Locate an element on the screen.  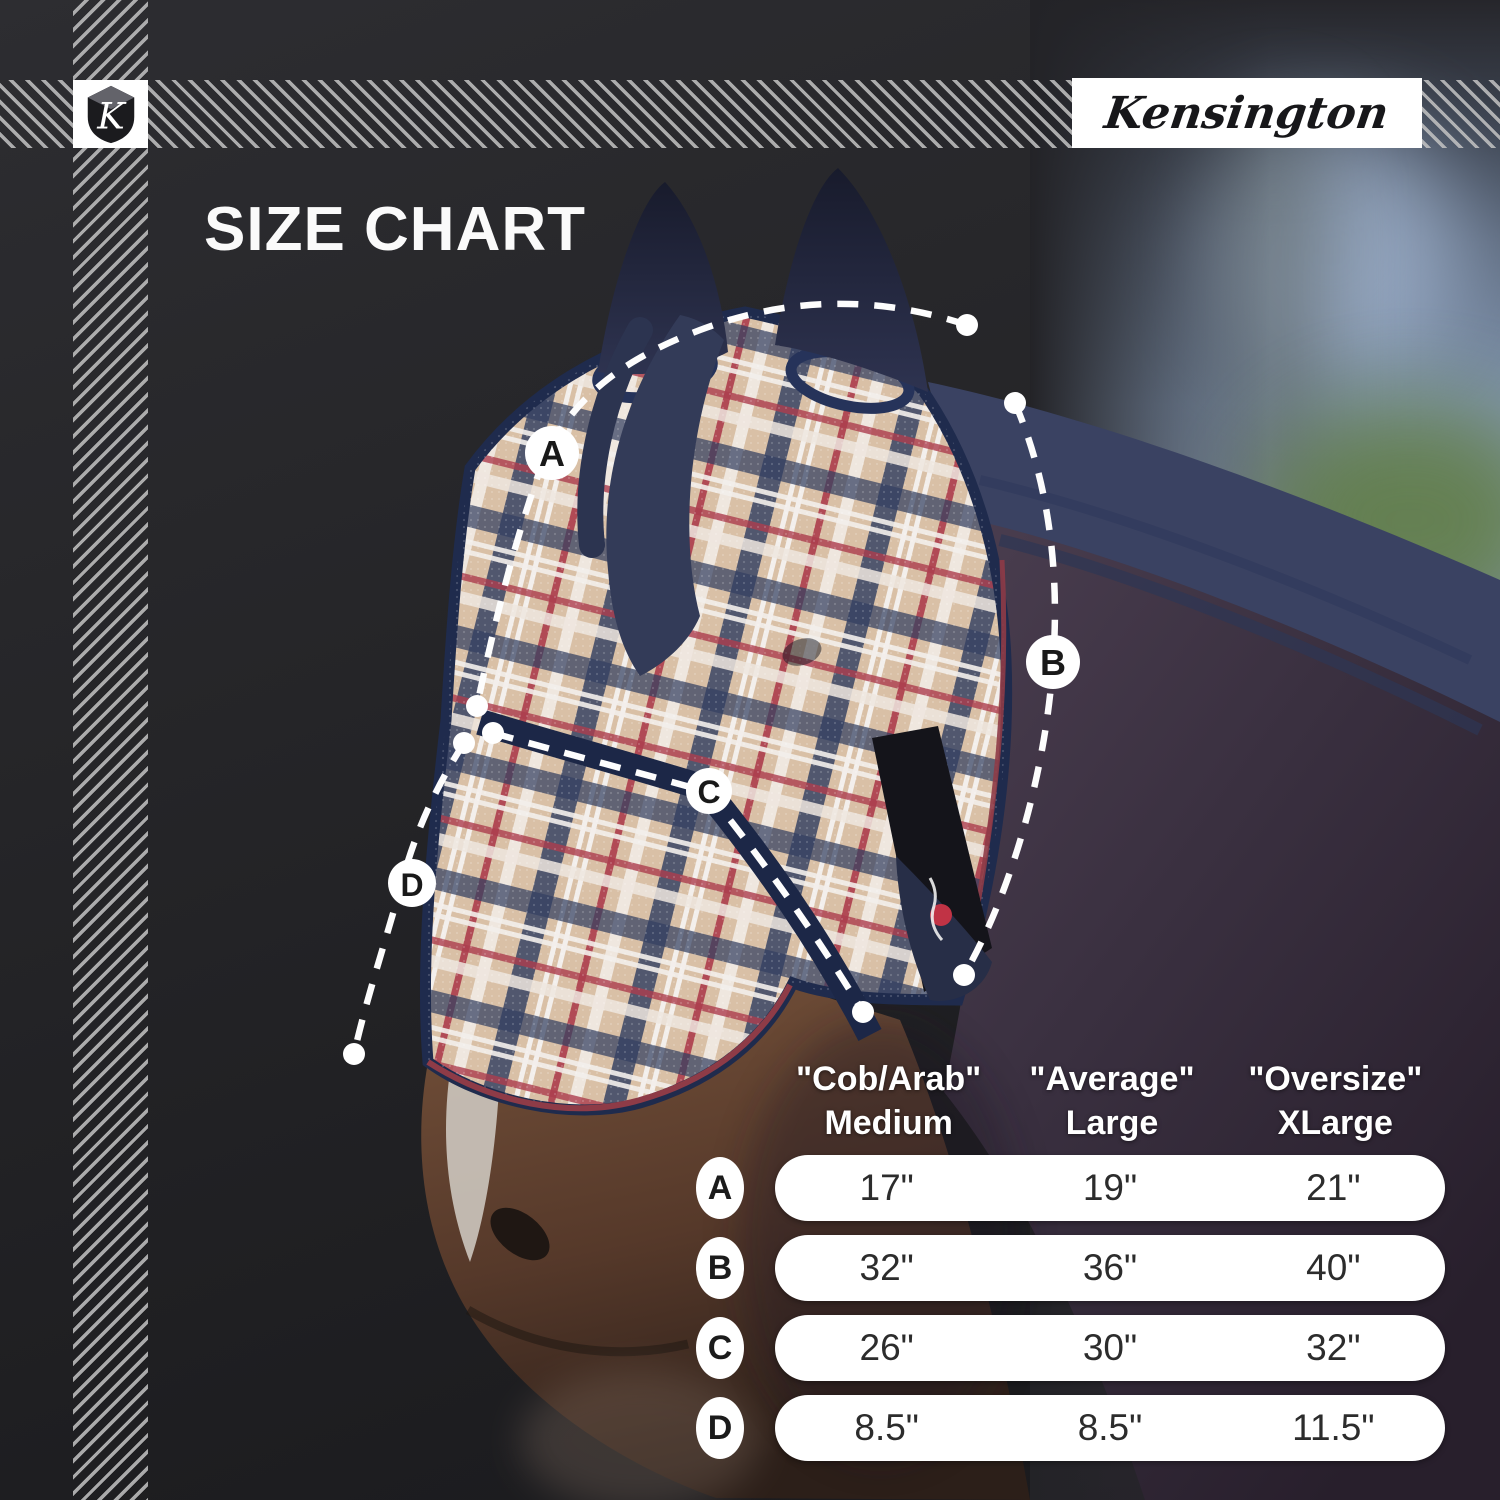
row-badge: A is located at coordinates (720, 1188).